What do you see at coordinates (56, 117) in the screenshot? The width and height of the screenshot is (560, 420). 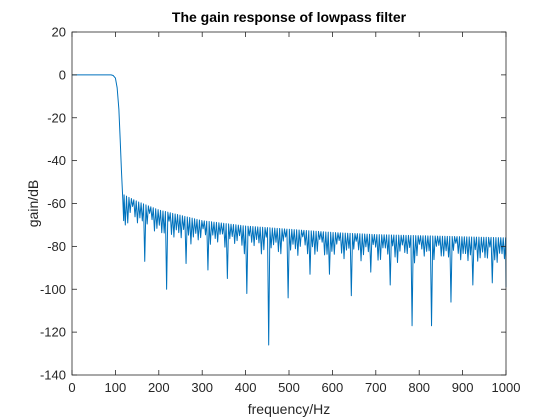 I see `y-tick-label: -20` at bounding box center [56, 117].